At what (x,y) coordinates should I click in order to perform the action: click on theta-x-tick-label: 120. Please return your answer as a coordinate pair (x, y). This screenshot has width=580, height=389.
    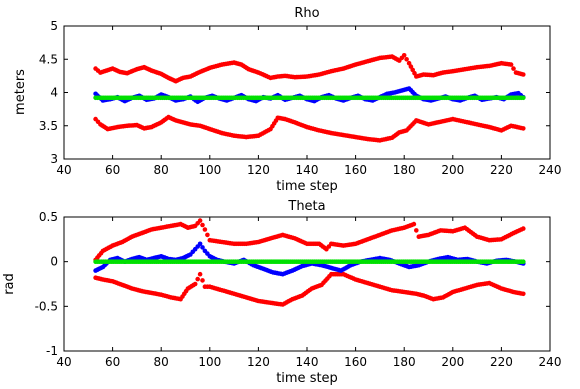
    Looking at the image, I should click on (258, 362).